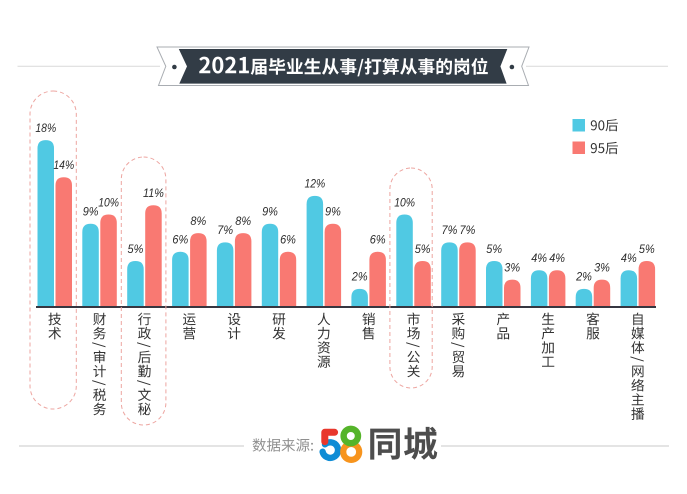 The image size is (687, 494). What do you see at coordinates (63, 165) in the screenshot?
I see `svg-text: 14%` at bounding box center [63, 165].